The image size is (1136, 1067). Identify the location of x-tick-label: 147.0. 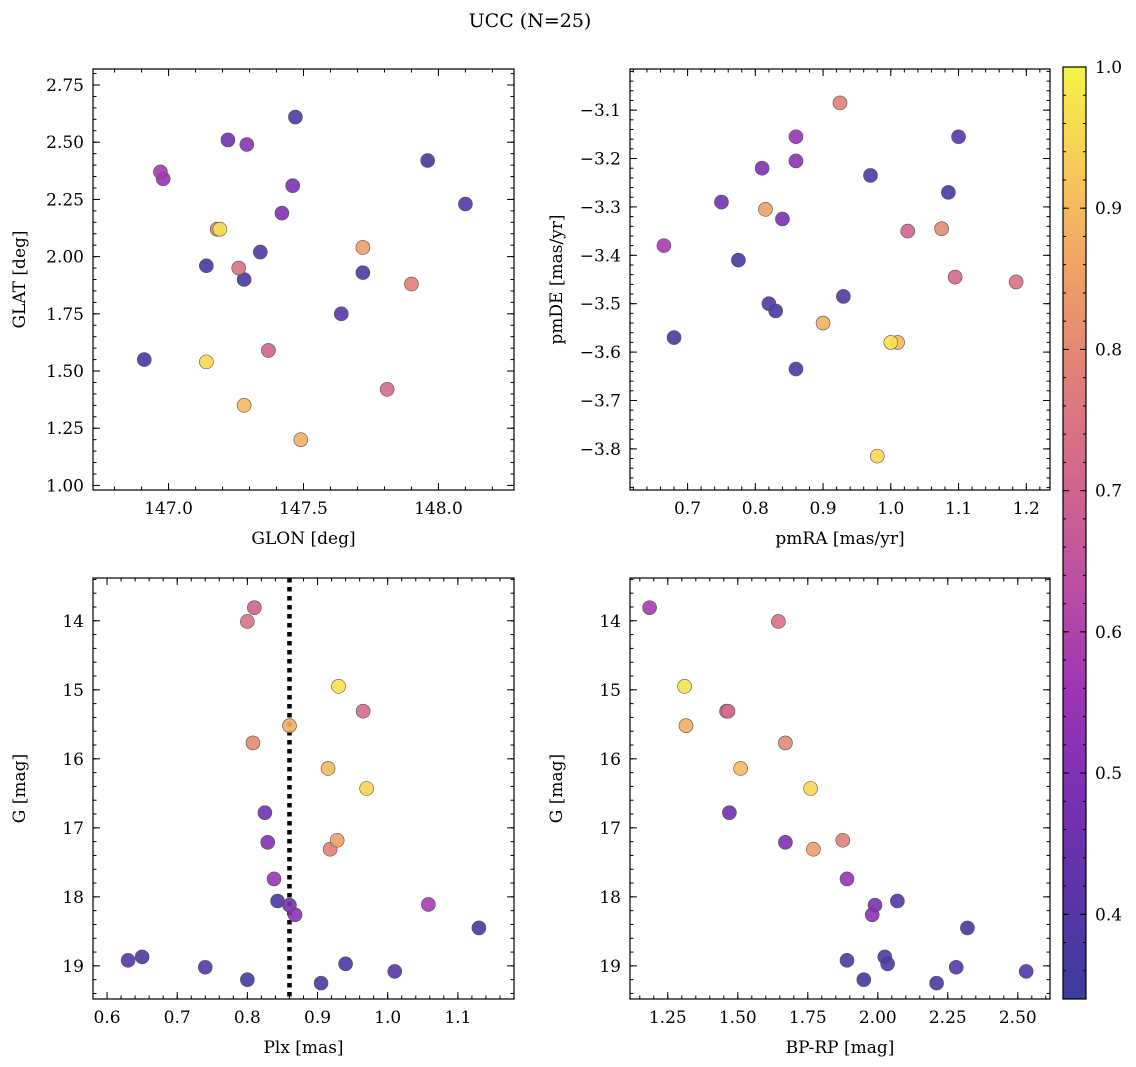
(168, 509).